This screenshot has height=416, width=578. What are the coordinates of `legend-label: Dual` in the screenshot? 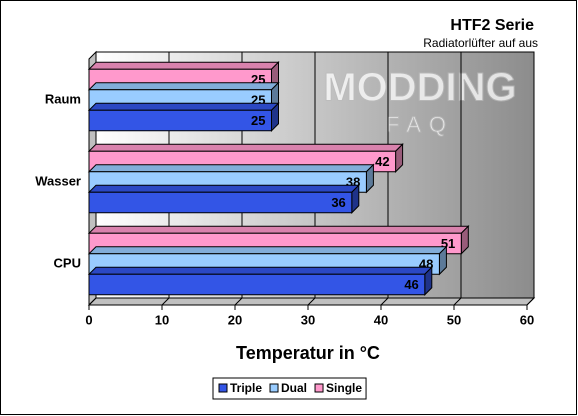 It's located at (294, 388).